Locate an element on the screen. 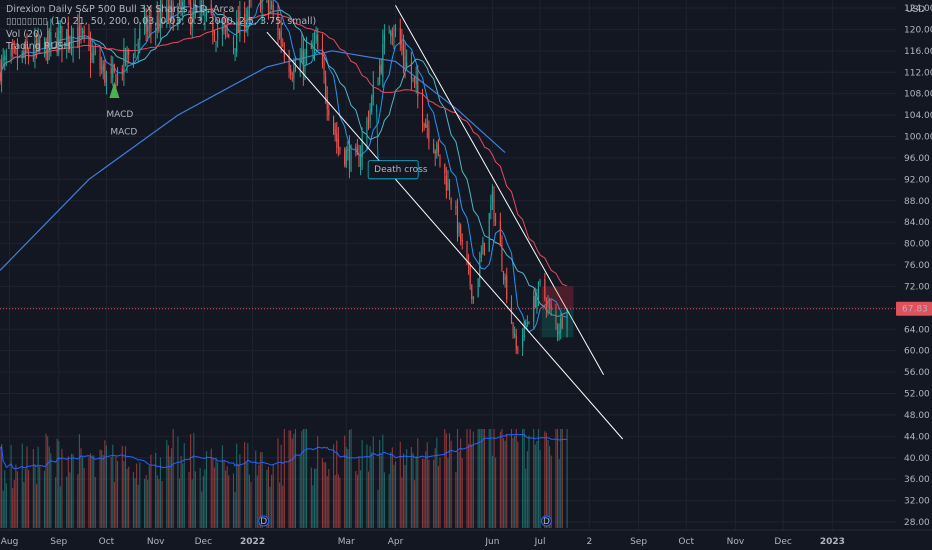  price-tick-label: 40.00 is located at coordinates (917, 459).